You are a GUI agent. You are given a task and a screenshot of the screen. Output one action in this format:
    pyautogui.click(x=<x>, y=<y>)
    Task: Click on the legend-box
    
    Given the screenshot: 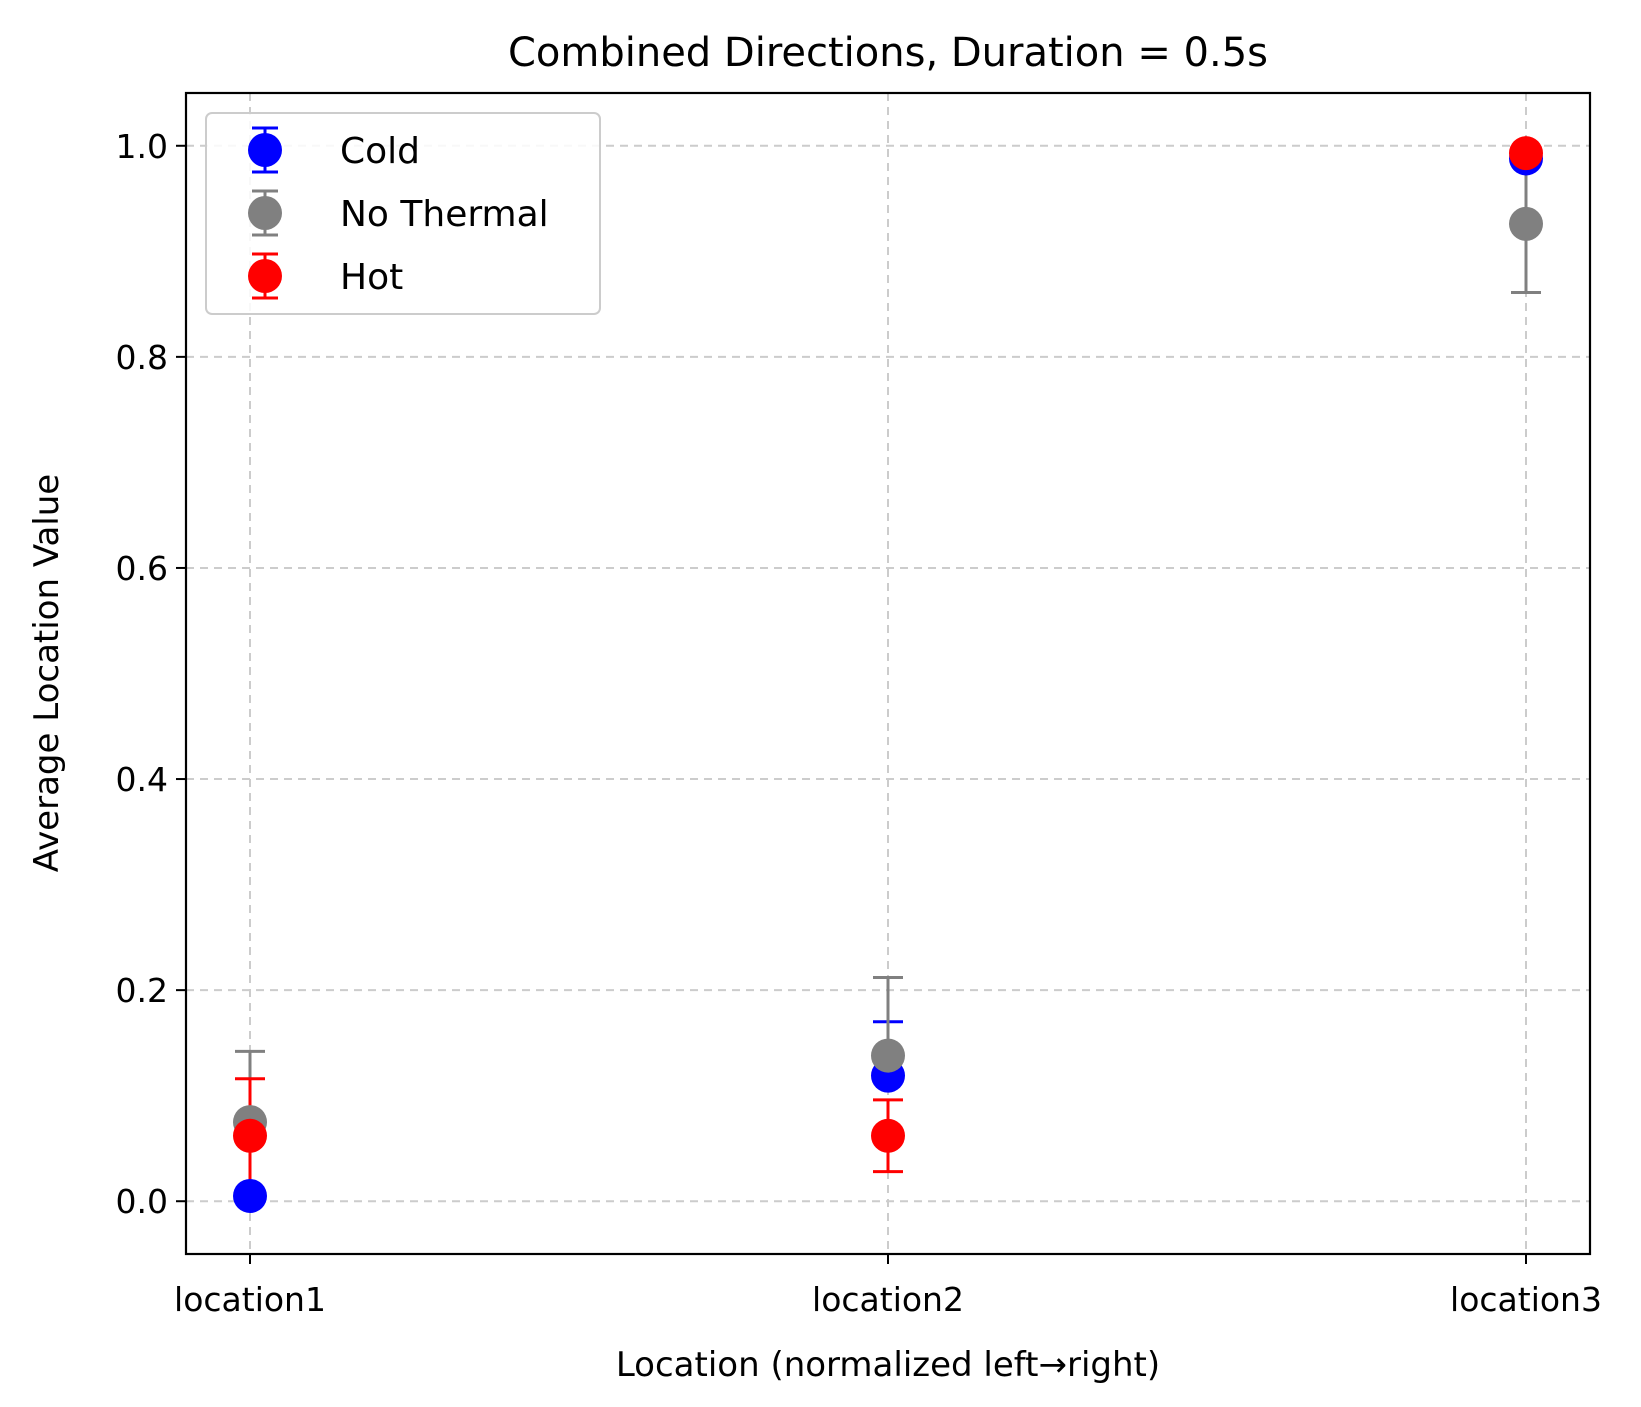 What is the action you would take?
    pyautogui.click(x=403, y=213)
    